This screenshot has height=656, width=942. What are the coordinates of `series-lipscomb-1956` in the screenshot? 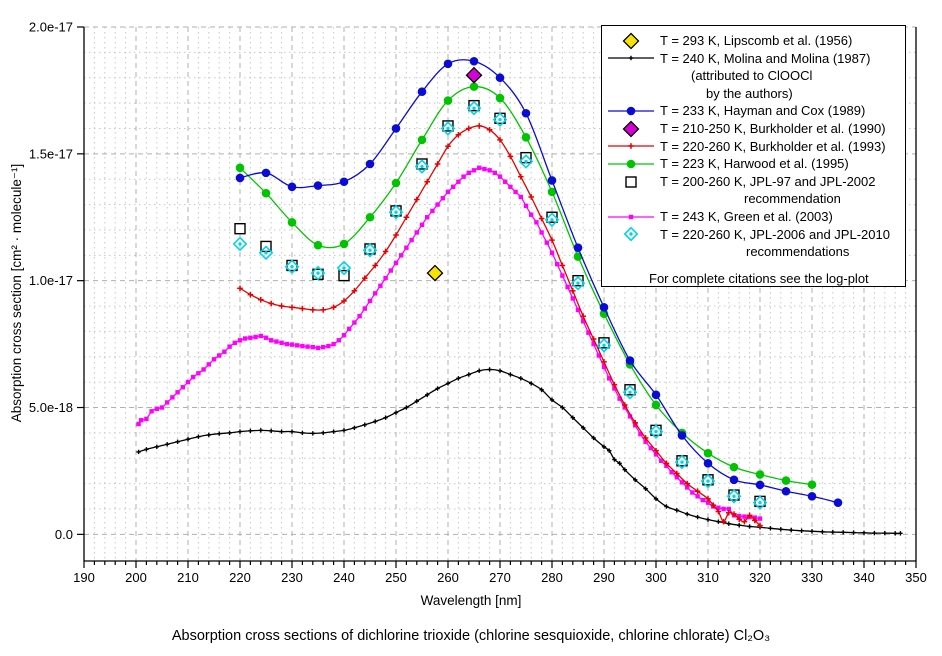 It's located at (435, 273).